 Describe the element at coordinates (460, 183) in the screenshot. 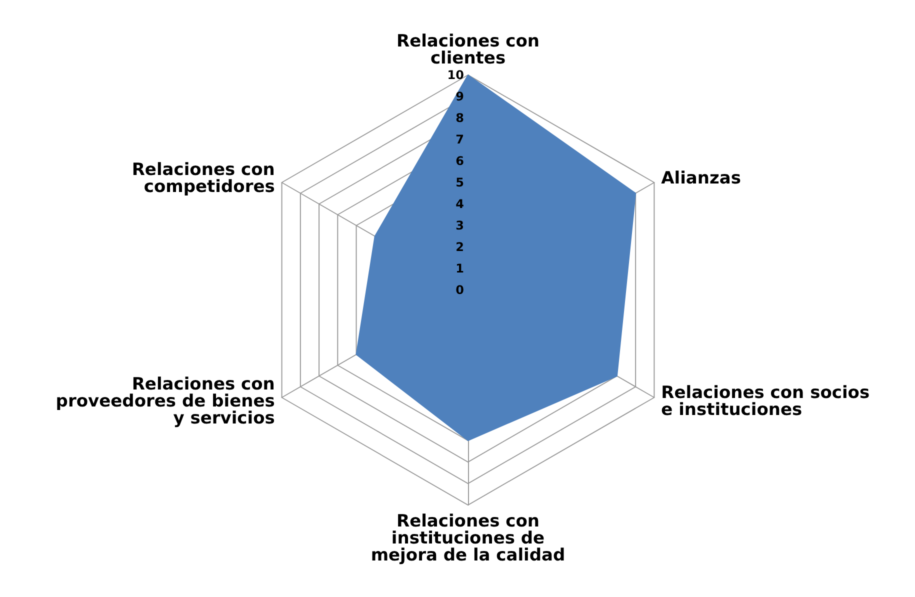

I see `y-tick-label: 5` at that location.